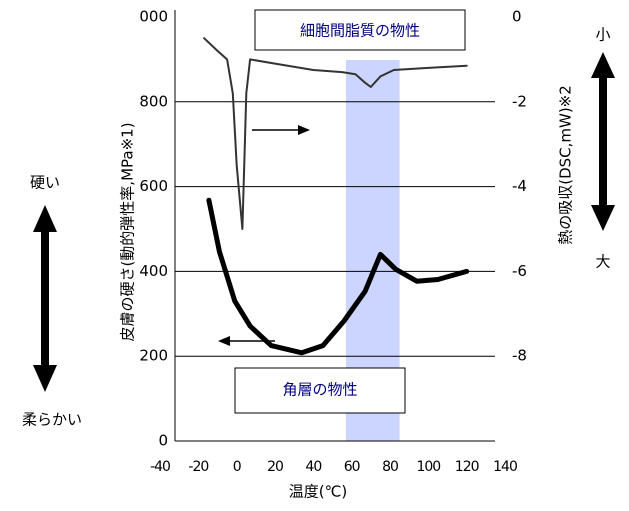  Describe the element at coordinates (275, 467) in the screenshot. I see `x-tick-label: 20` at that location.